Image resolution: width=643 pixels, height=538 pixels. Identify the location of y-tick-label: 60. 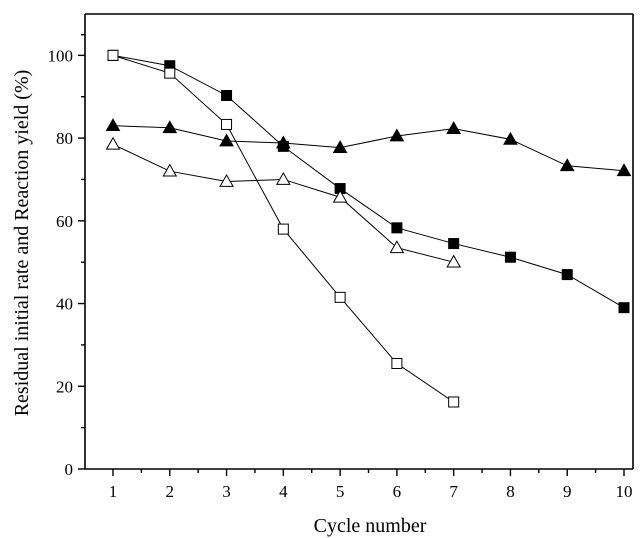
(64, 221).